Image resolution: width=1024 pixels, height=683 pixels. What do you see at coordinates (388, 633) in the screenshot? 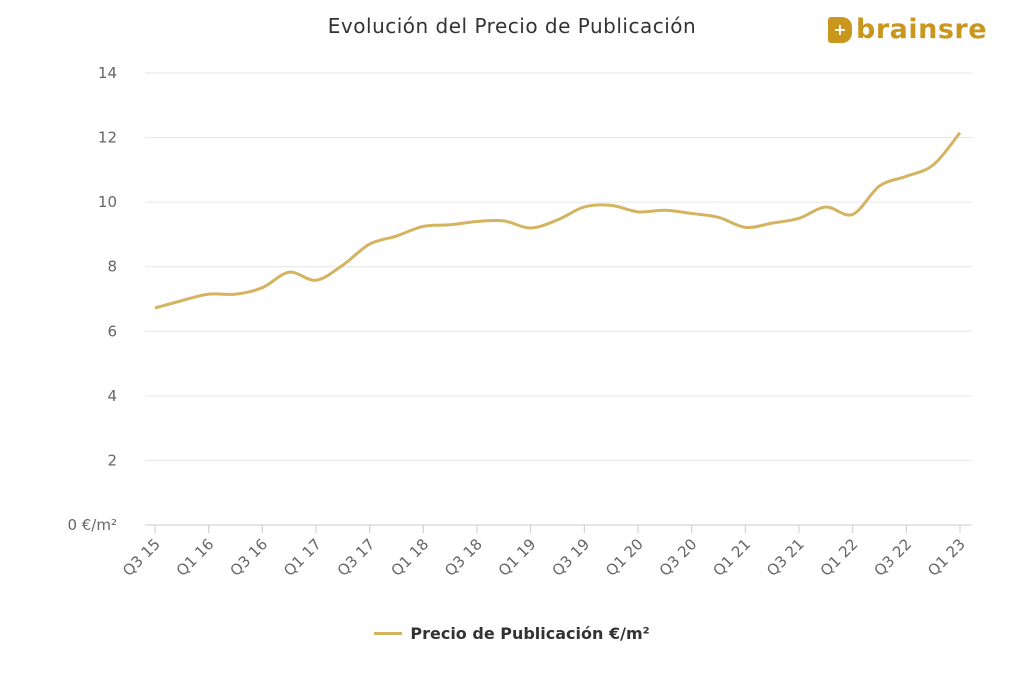
I see `legend-swatch` at bounding box center [388, 633].